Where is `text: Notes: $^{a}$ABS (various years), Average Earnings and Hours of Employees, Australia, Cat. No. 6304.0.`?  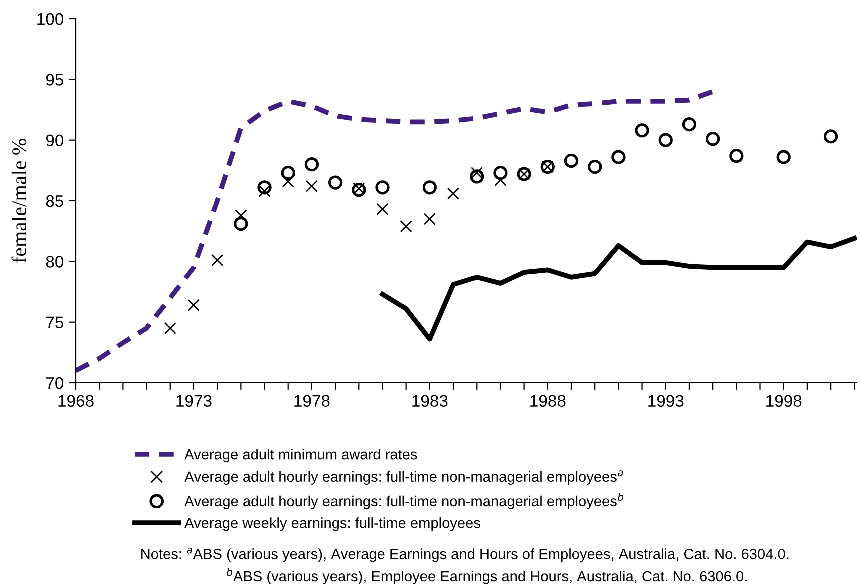 text: Notes: $^{a}$ABS (various years), Average Earnings and Hours of Employees, Australia, Cat. No. 6304.0. is located at coordinates (465, 555).